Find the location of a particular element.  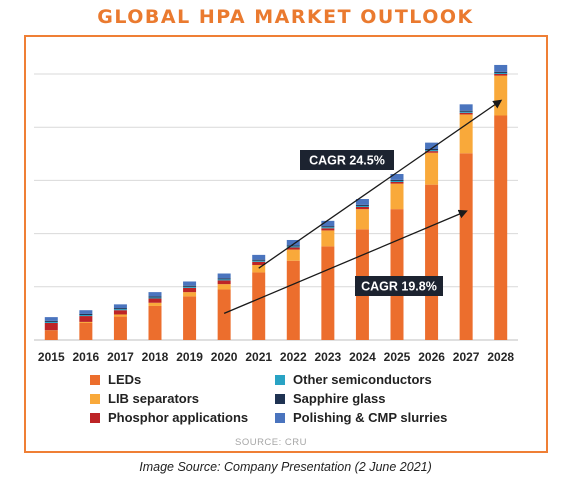

legend-label: Sapphire glass is located at coordinates (339, 398).